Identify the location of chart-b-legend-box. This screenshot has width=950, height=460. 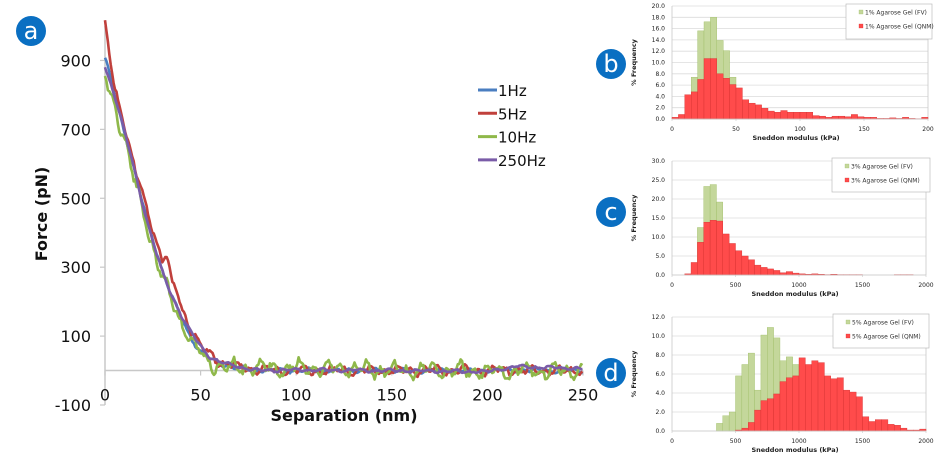
(889, 21).